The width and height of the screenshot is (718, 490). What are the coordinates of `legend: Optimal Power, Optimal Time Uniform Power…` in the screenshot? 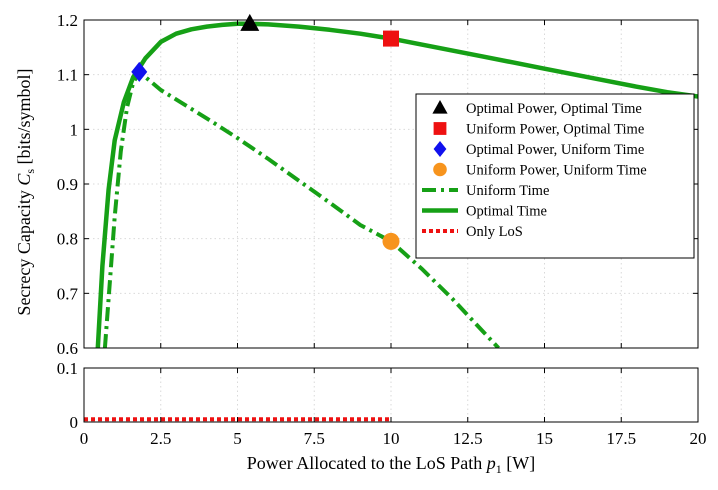 It's located at (555, 176).